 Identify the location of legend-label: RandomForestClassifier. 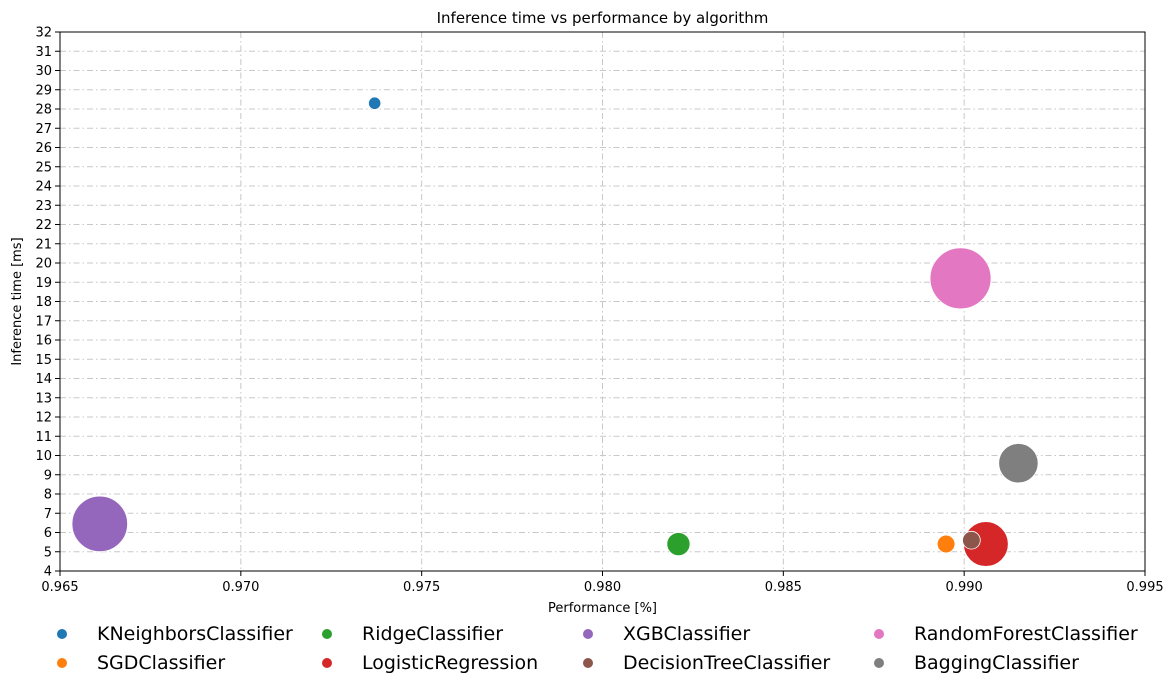
(1026, 634).